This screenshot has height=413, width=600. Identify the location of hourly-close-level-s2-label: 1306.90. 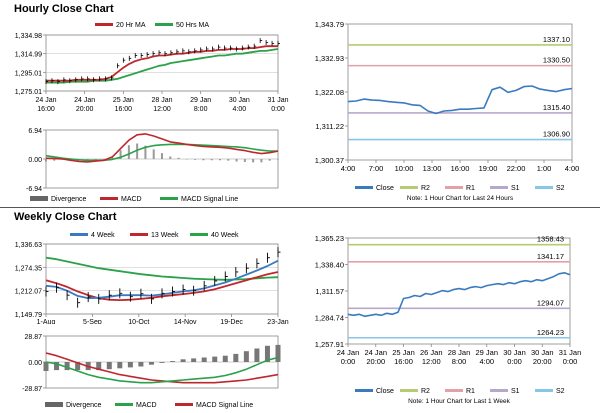
(556, 134).